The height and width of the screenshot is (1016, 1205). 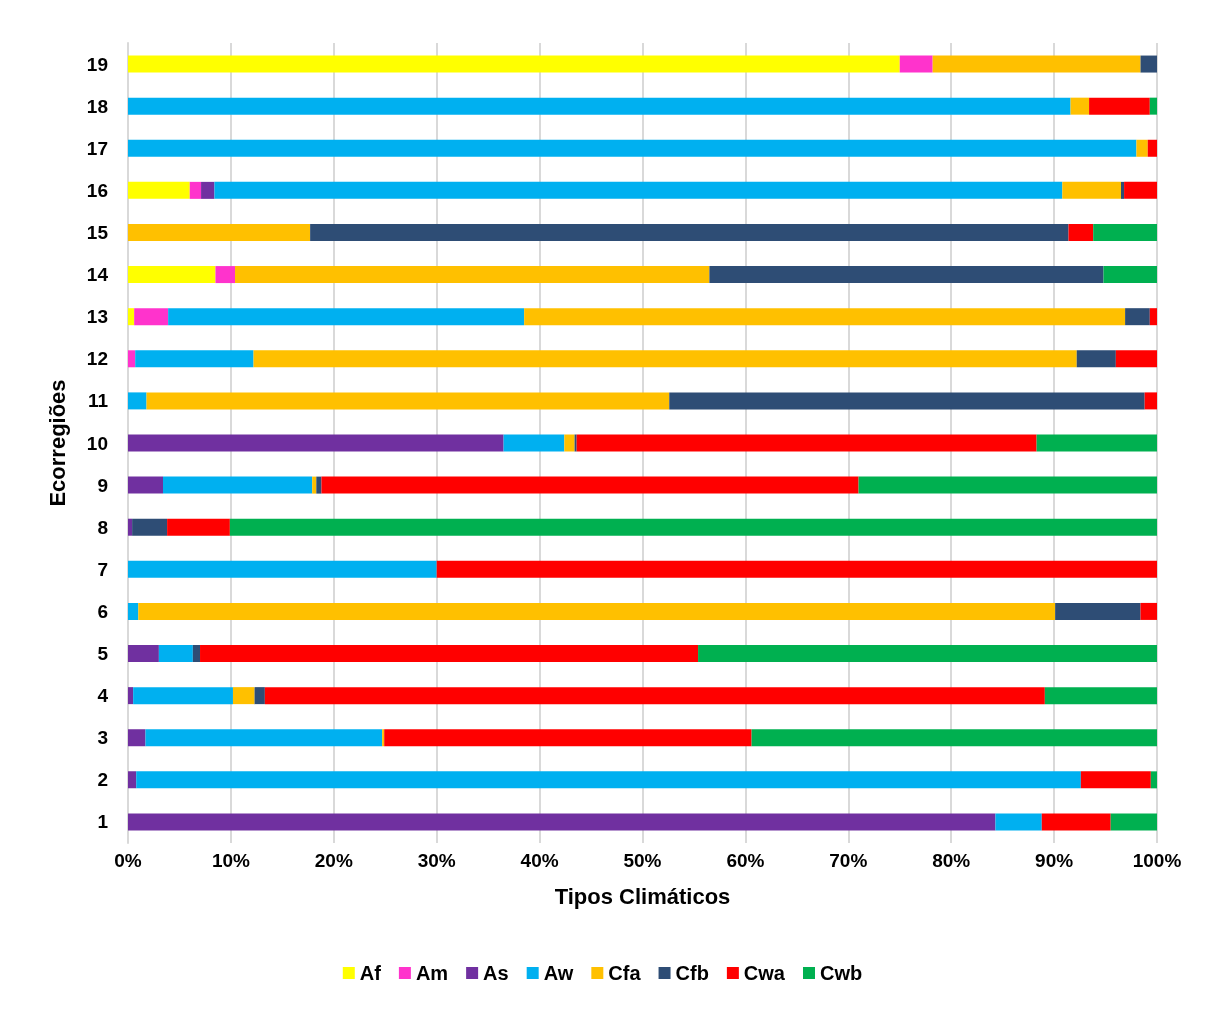 I want to click on y-tick-label: 4, so click(x=103, y=696).